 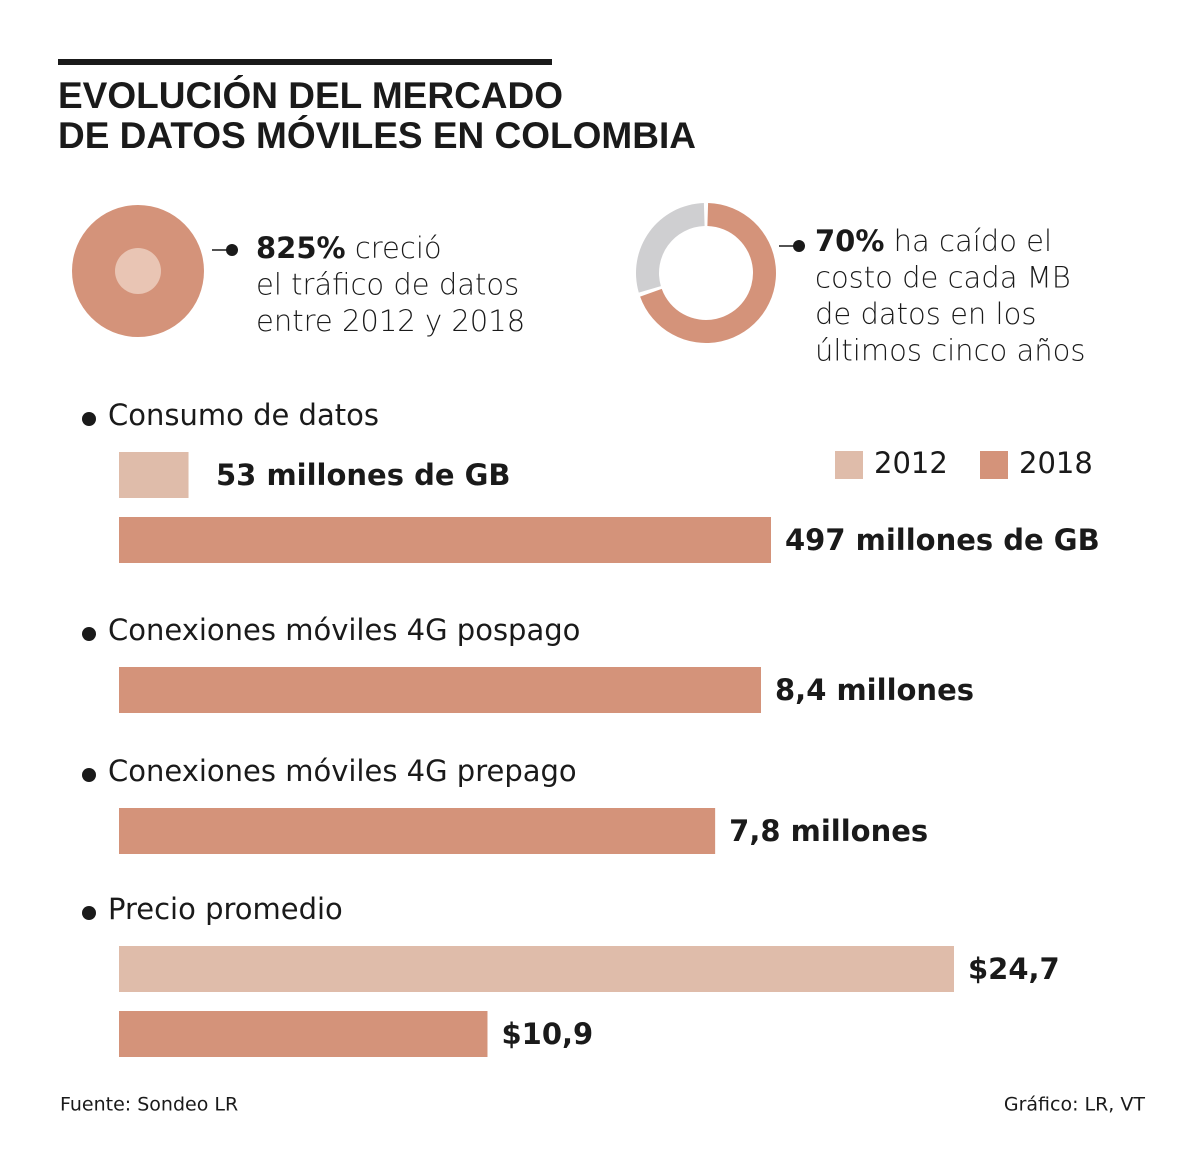 What do you see at coordinates (942, 540) in the screenshot?
I see `value-label: 497 millones de GB` at bounding box center [942, 540].